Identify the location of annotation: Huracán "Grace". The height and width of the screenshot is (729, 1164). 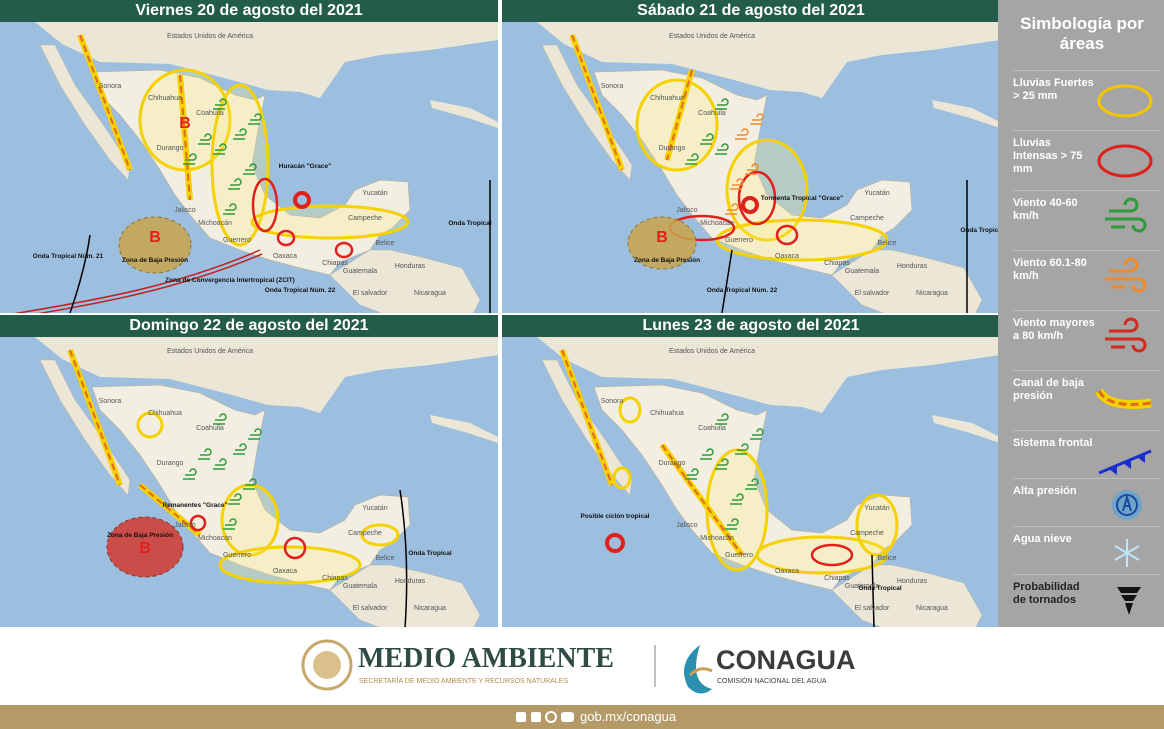
(305, 166).